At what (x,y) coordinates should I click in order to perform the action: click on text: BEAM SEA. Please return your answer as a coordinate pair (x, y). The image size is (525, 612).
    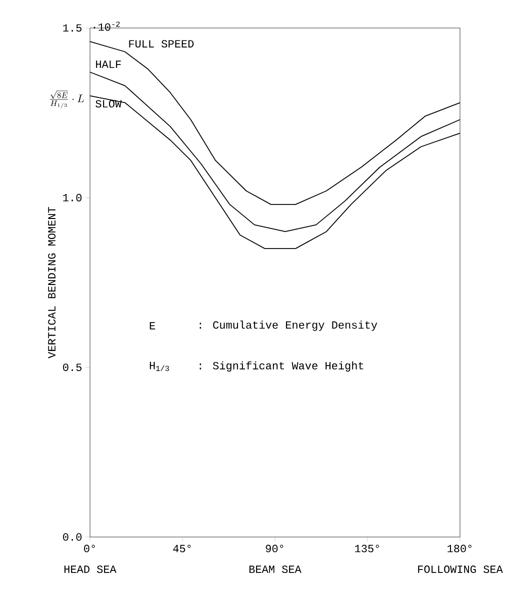
    Looking at the image, I should click on (275, 569).